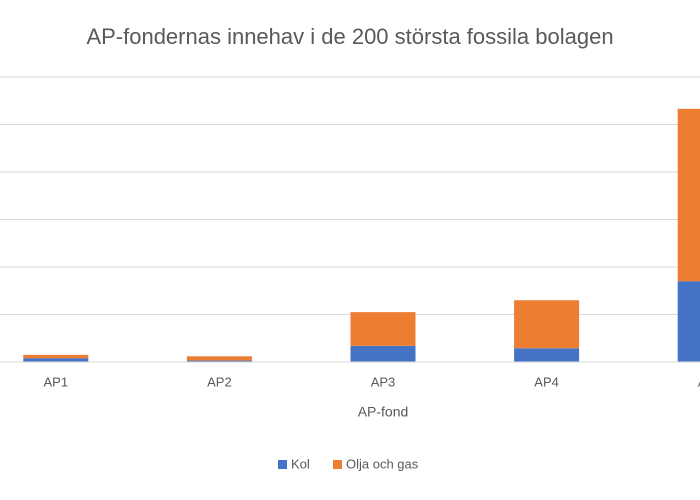 This screenshot has height=500, width=700. What do you see at coordinates (383, 381) in the screenshot?
I see `x-tick-label: AP3` at bounding box center [383, 381].